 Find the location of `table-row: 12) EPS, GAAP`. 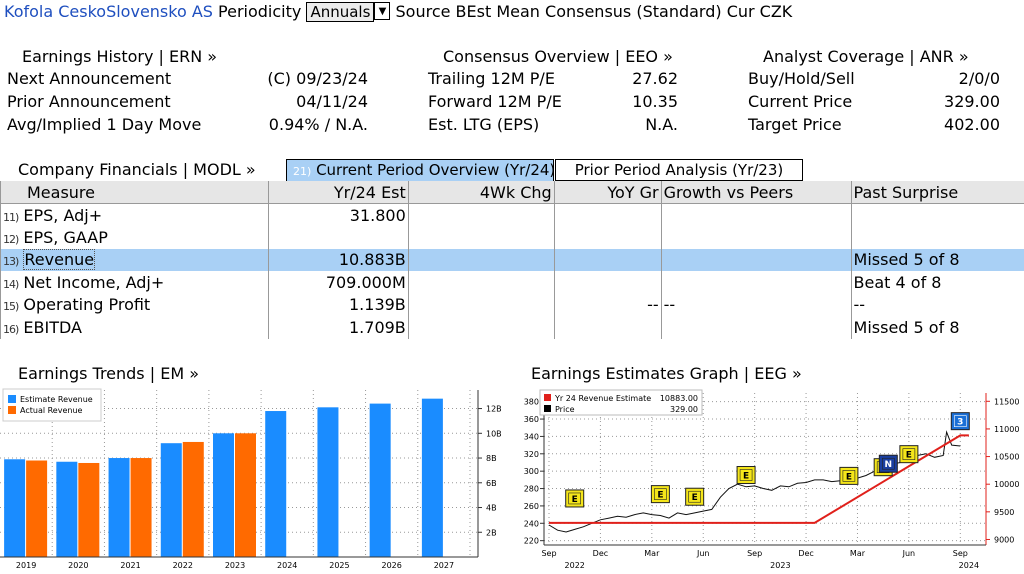

table-row: 12) EPS, GAAP is located at coordinates (512, 237).